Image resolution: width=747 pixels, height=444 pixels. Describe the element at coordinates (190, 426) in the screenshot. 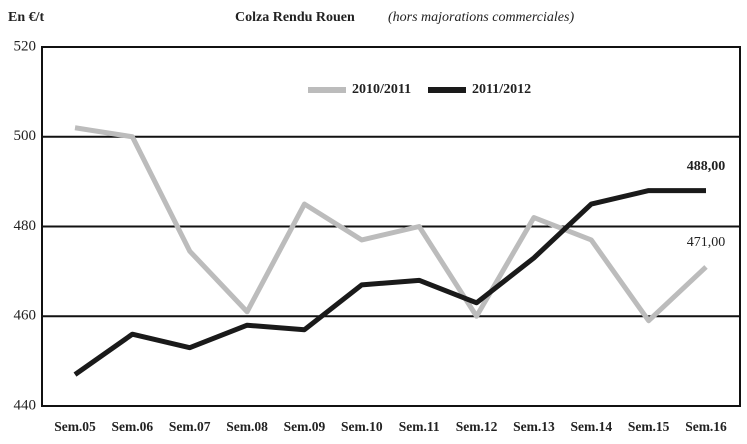

I see `x-tick-label: Sem.07` at that location.